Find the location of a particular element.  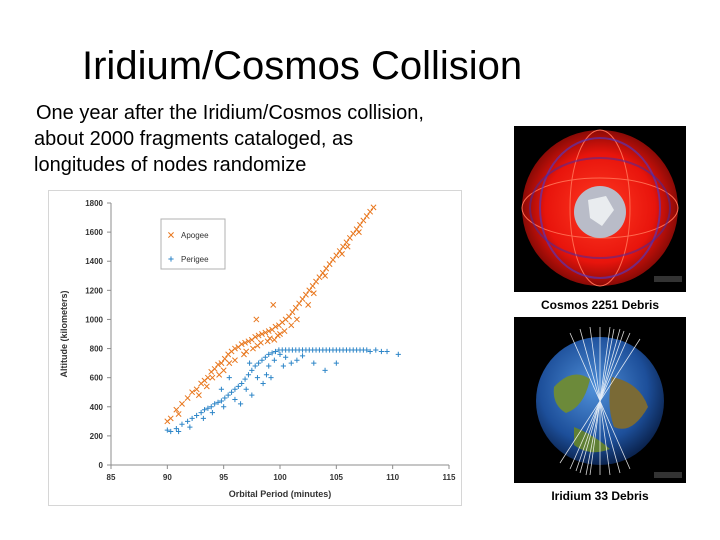

iridium-debris-caption: Iridium 33 Debris is located at coordinates (600, 496).